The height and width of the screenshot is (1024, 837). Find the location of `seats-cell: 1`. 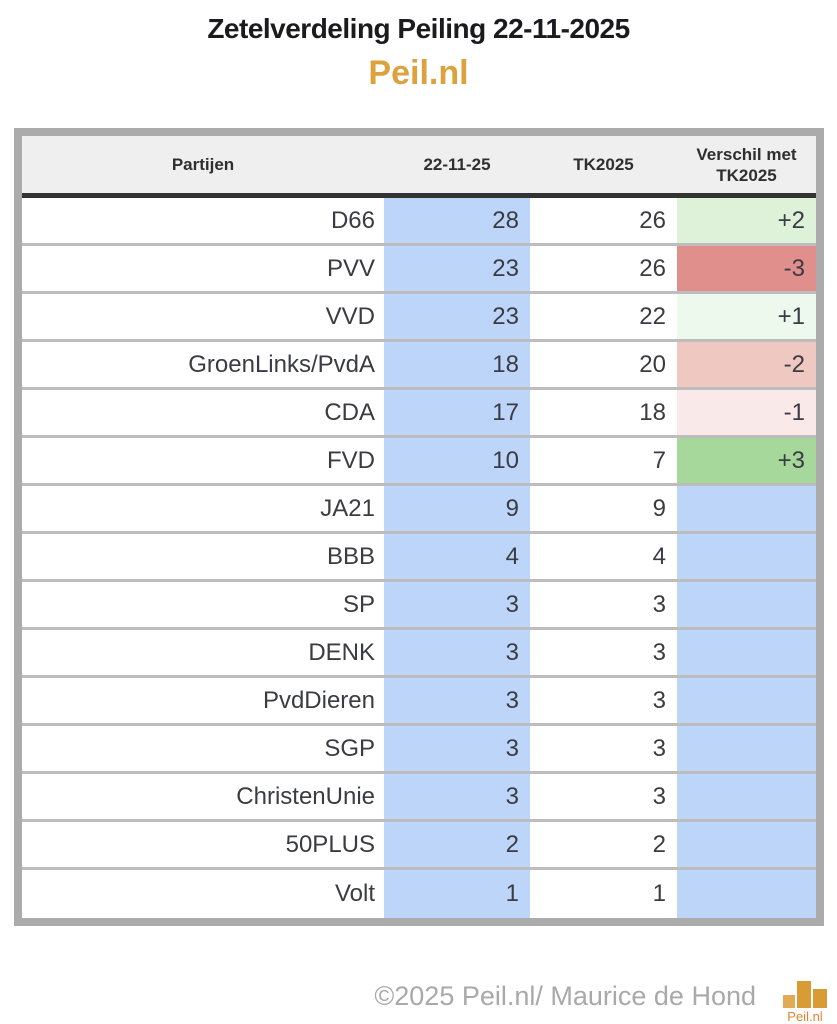

seats-cell: 1 is located at coordinates (457, 894).